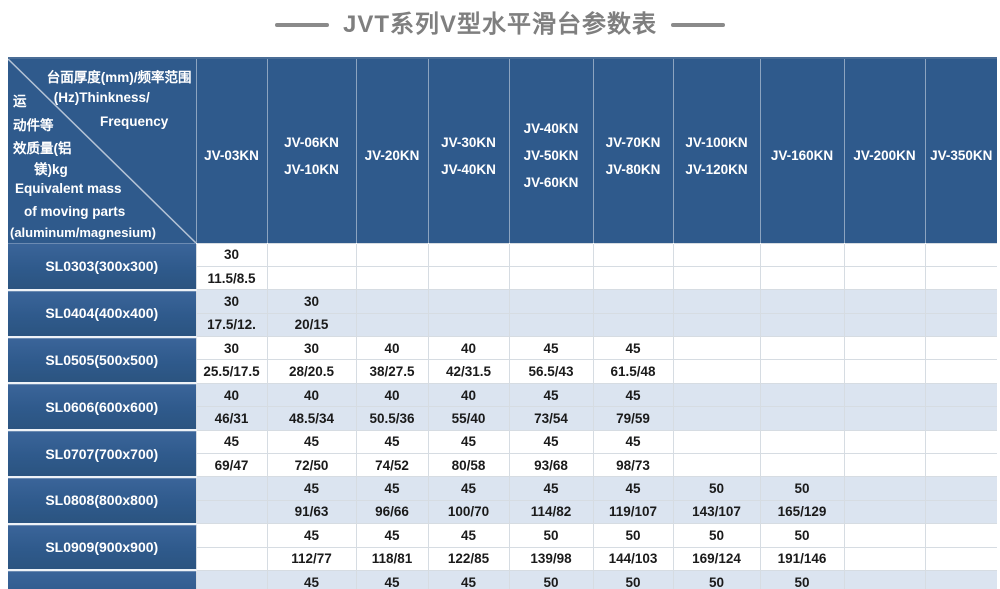 The width and height of the screenshot is (1000, 589). Describe the element at coordinates (102, 579) in the screenshot. I see `row-label: SL1010(1000x1000)` at that location.